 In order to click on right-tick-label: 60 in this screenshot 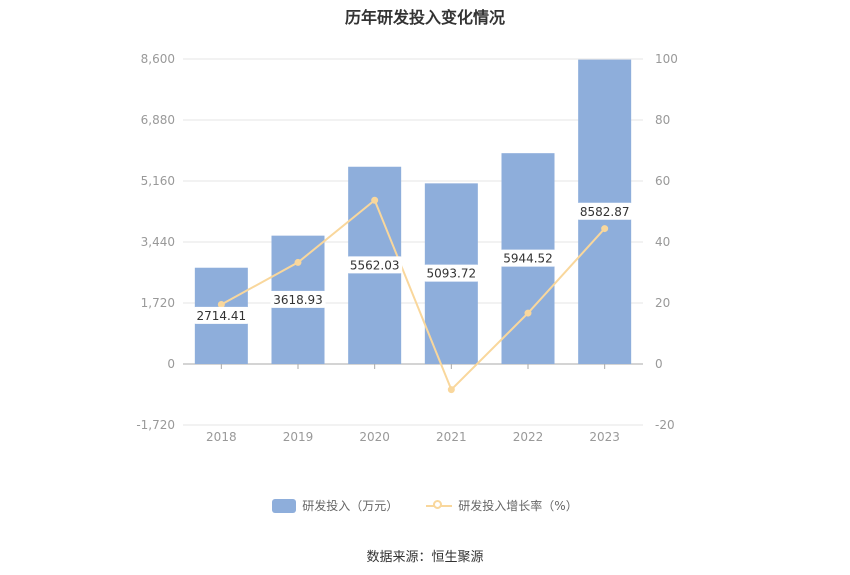, I will do `click(662, 181)`.